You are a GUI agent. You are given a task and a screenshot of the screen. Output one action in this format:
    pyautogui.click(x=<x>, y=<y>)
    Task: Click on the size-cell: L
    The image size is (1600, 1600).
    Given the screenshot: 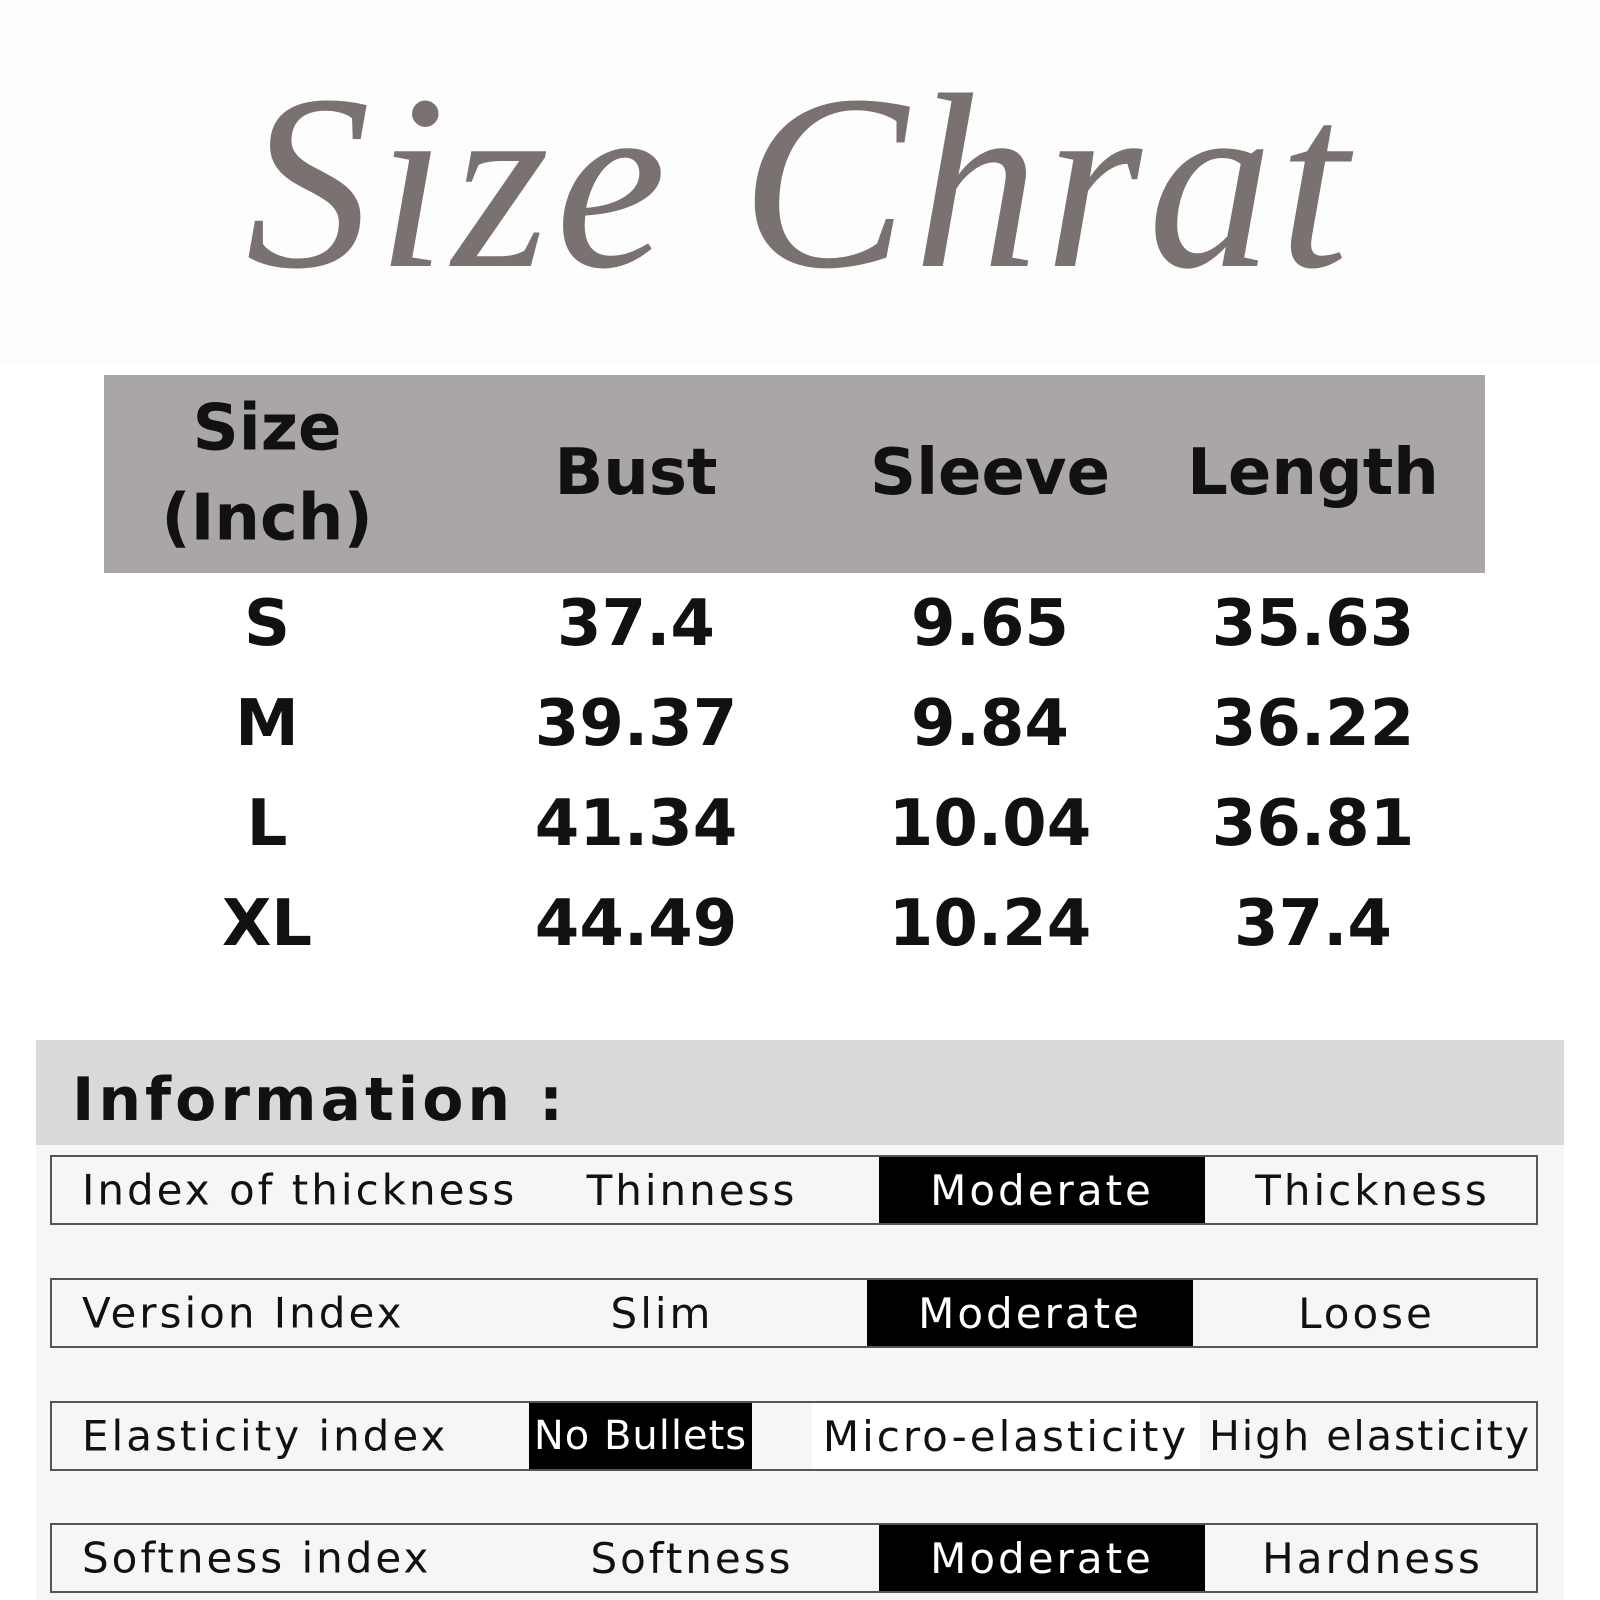 What is the action you would take?
    pyautogui.click(x=267, y=824)
    